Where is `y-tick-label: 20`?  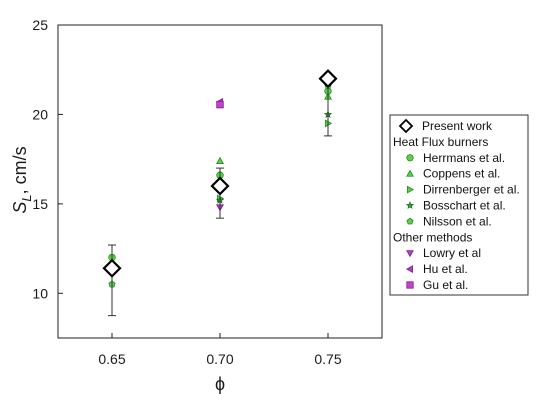
y-tick-label: 20 is located at coordinates (40, 114).